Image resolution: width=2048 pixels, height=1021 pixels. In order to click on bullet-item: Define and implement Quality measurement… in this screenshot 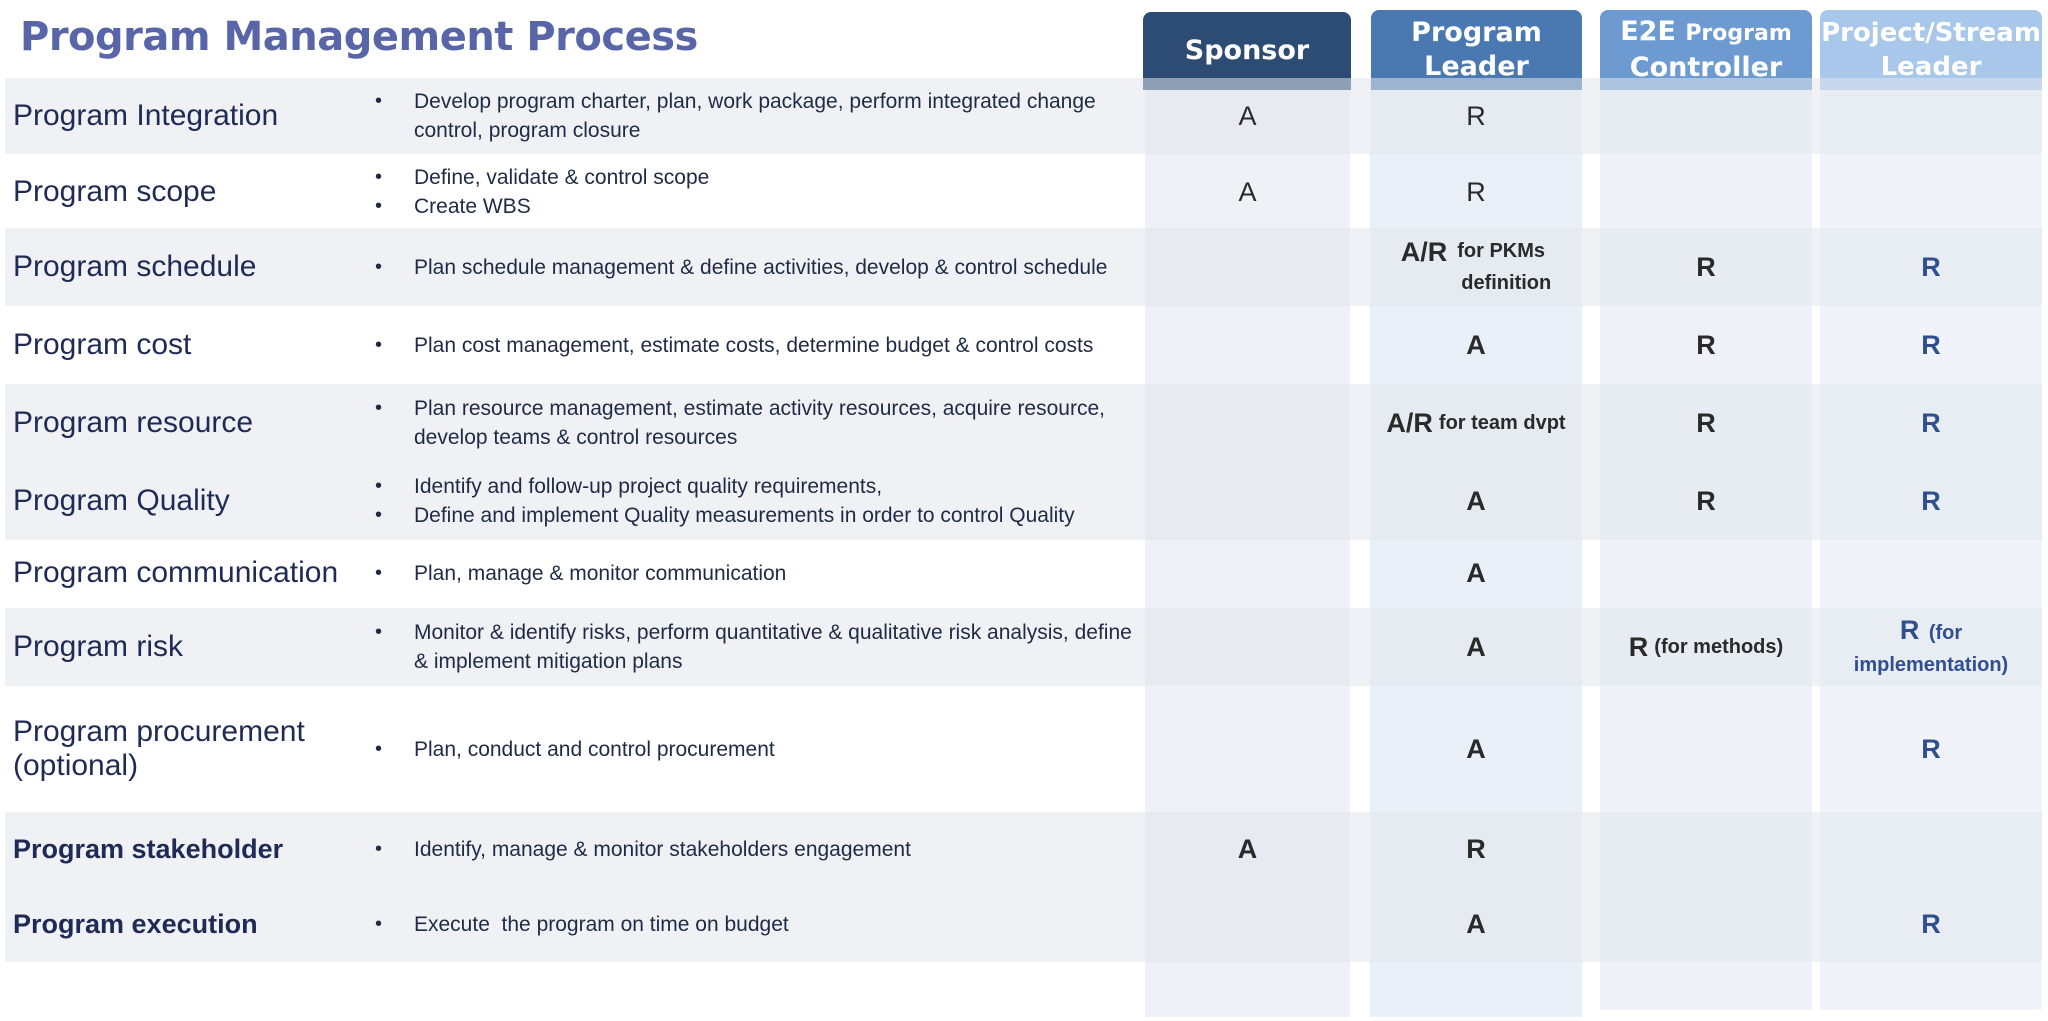, I will do `click(760, 515)`.